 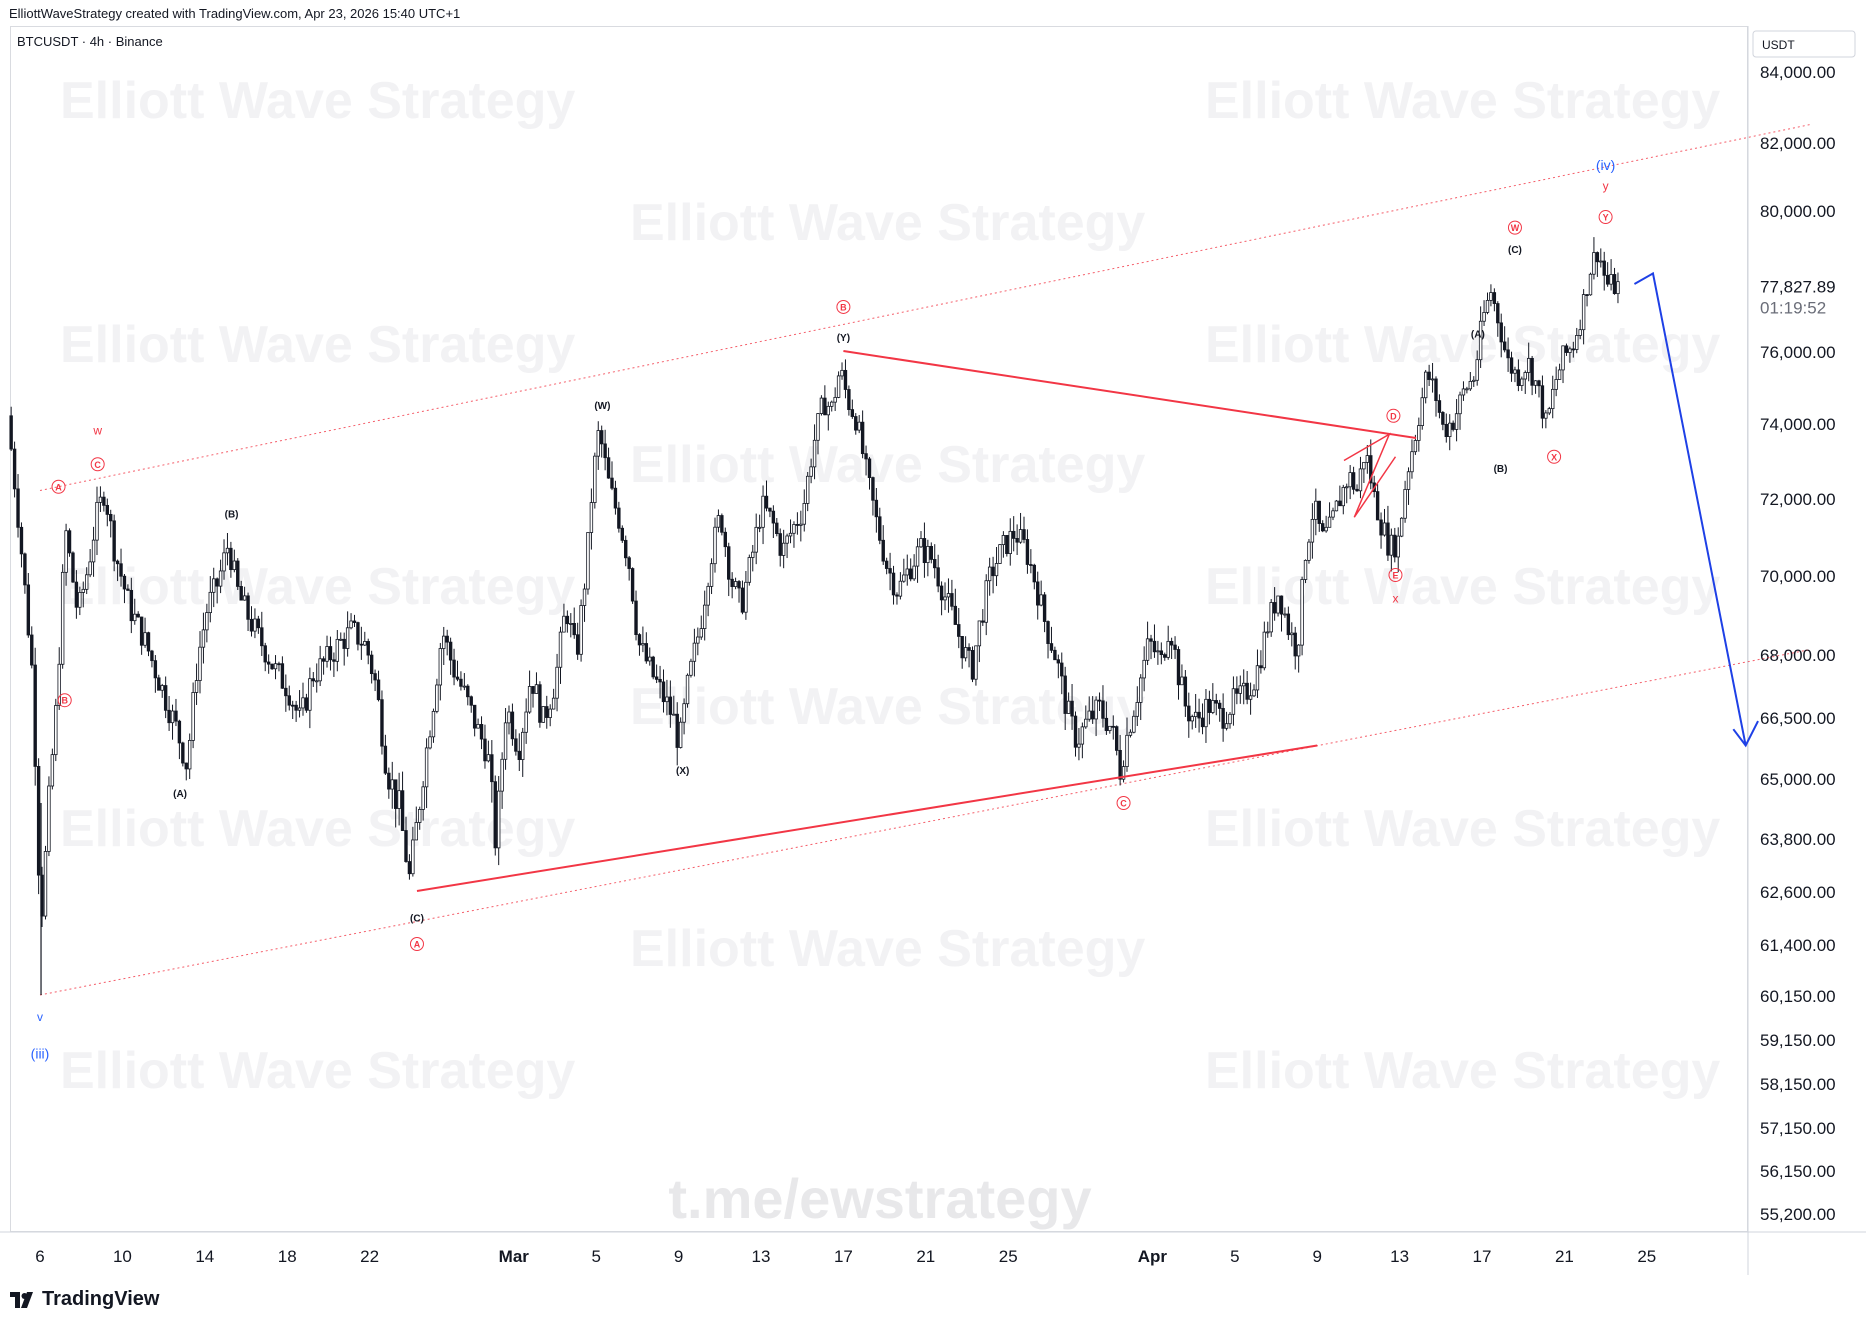 I want to click on wave-label: x, so click(x=1395, y=599).